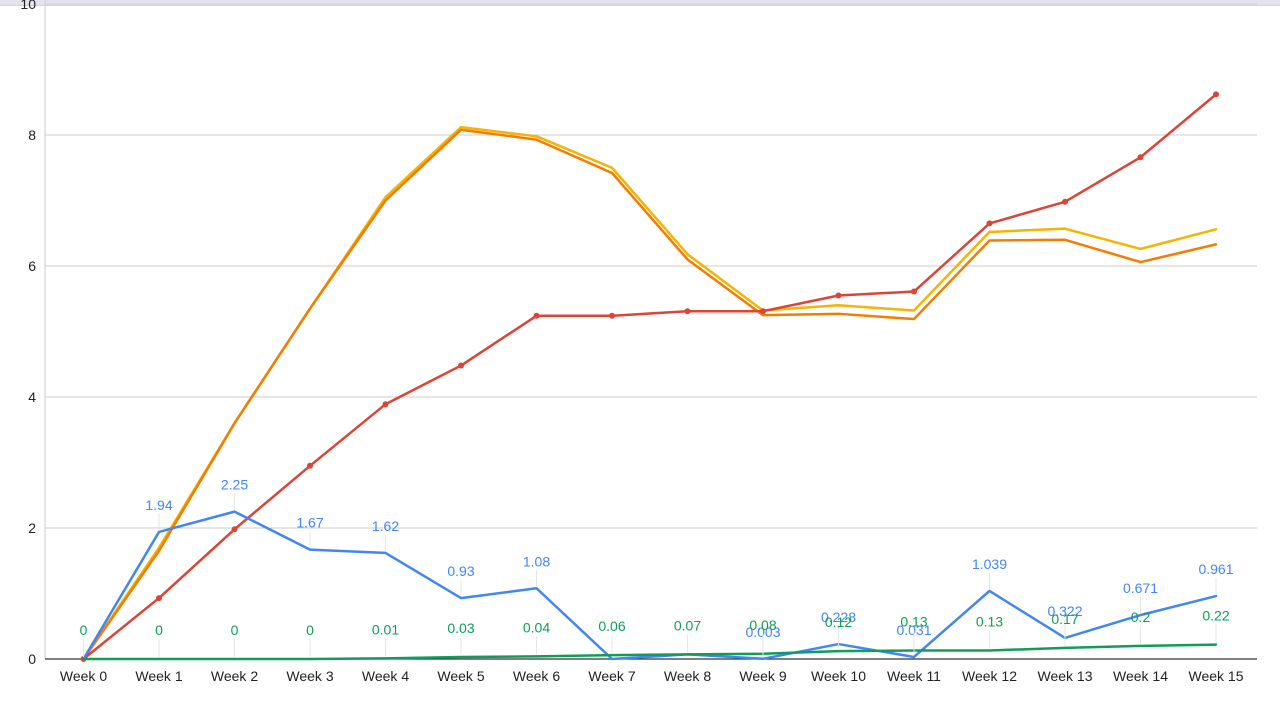 The image size is (1280, 701). Describe the element at coordinates (1215, 616) in the screenshot. I see `green-data-label: 0.22` at that location.